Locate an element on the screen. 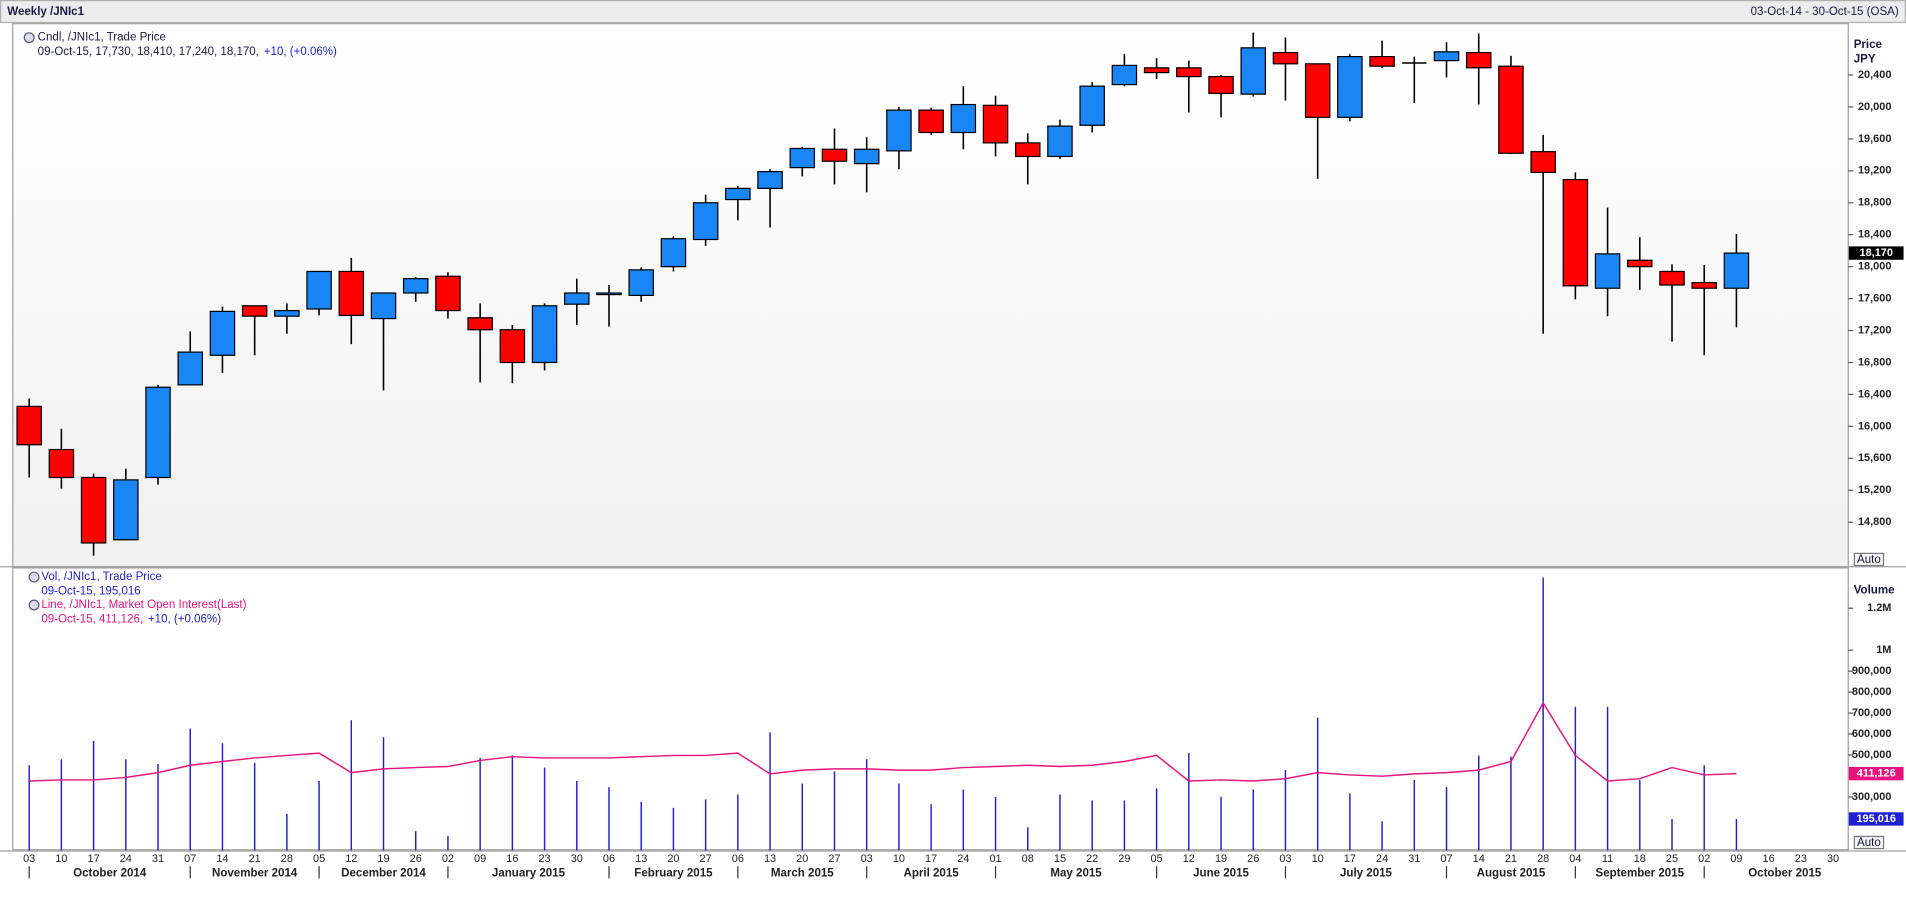  y-tick-label: 17,600 is located at coordinates (1874, 298).